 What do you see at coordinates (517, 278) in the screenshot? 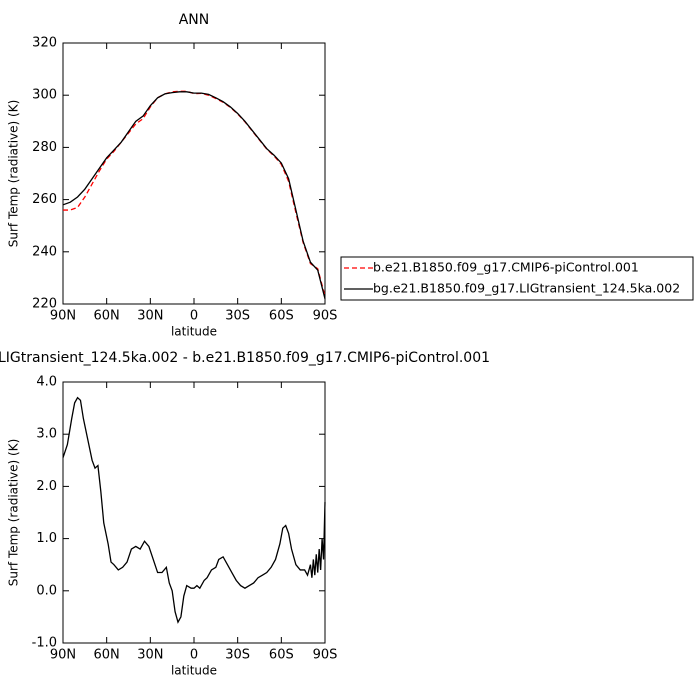
I see `legend-box` at bounding box center [517, 278].